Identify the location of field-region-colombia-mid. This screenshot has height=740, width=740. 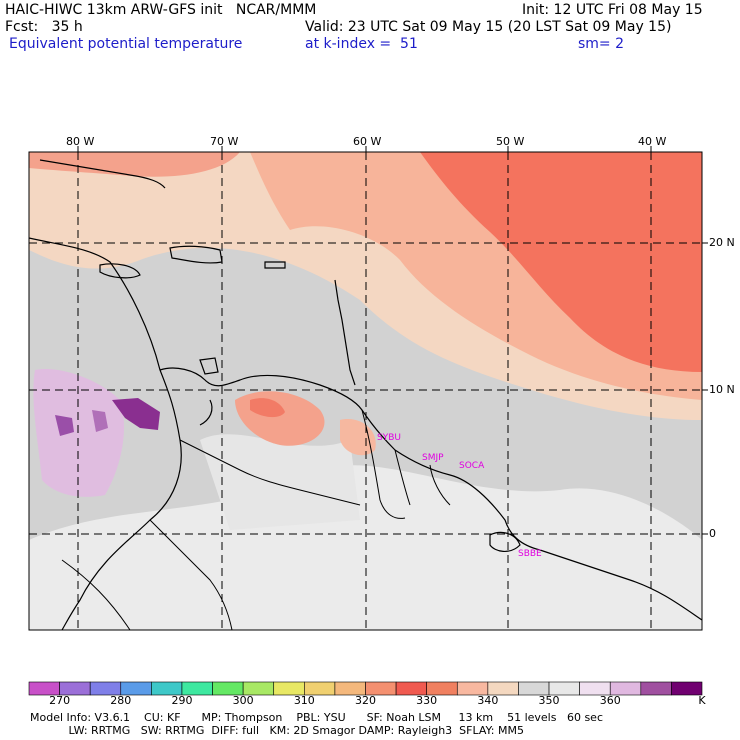
(64, 425).